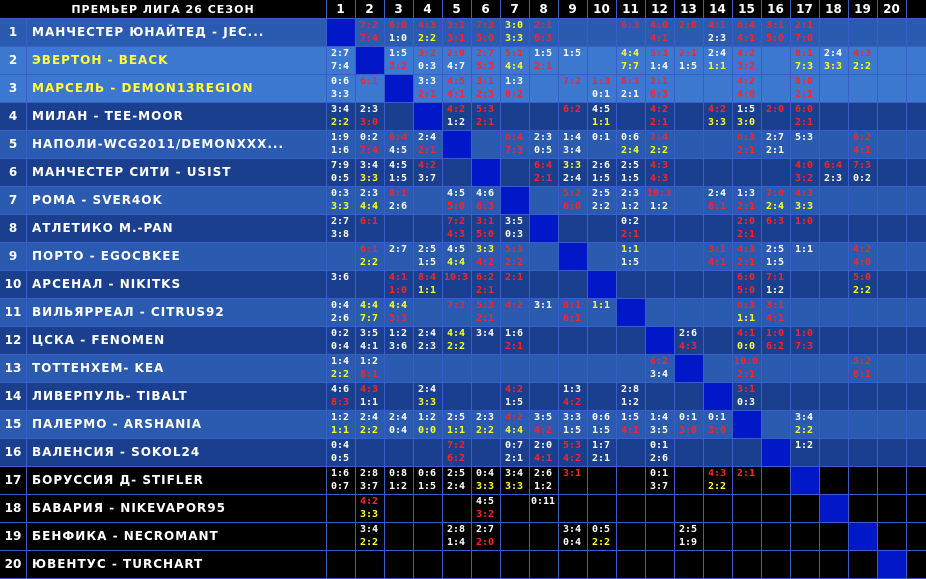 This screenshot has width=926, height=579. I want to click on second-leg-score: 1:2, so click(775, 290).